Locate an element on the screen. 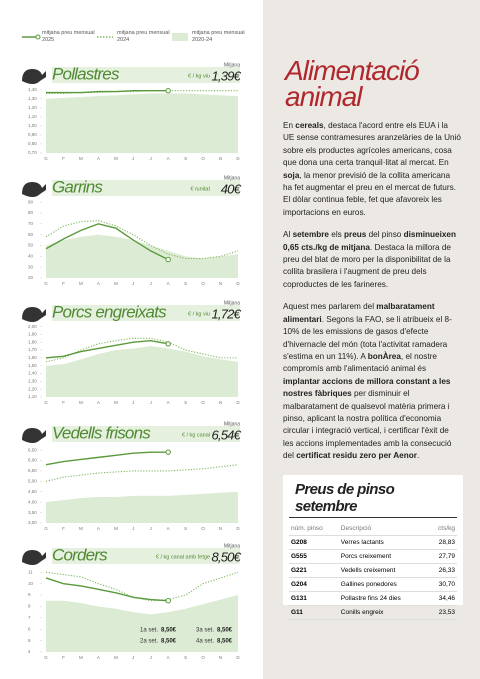 Image resolution: width=480 pixels, height=679 pixels. cell: G221 is located at coordinates (314, 570).